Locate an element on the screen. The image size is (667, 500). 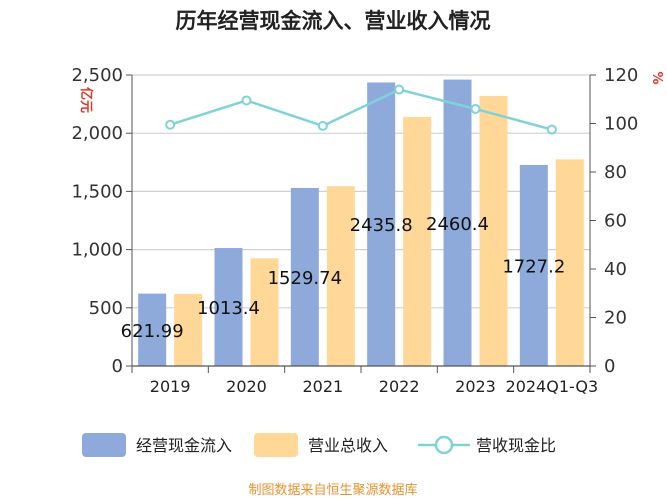
line-layer is located at coordinates (361, 109).